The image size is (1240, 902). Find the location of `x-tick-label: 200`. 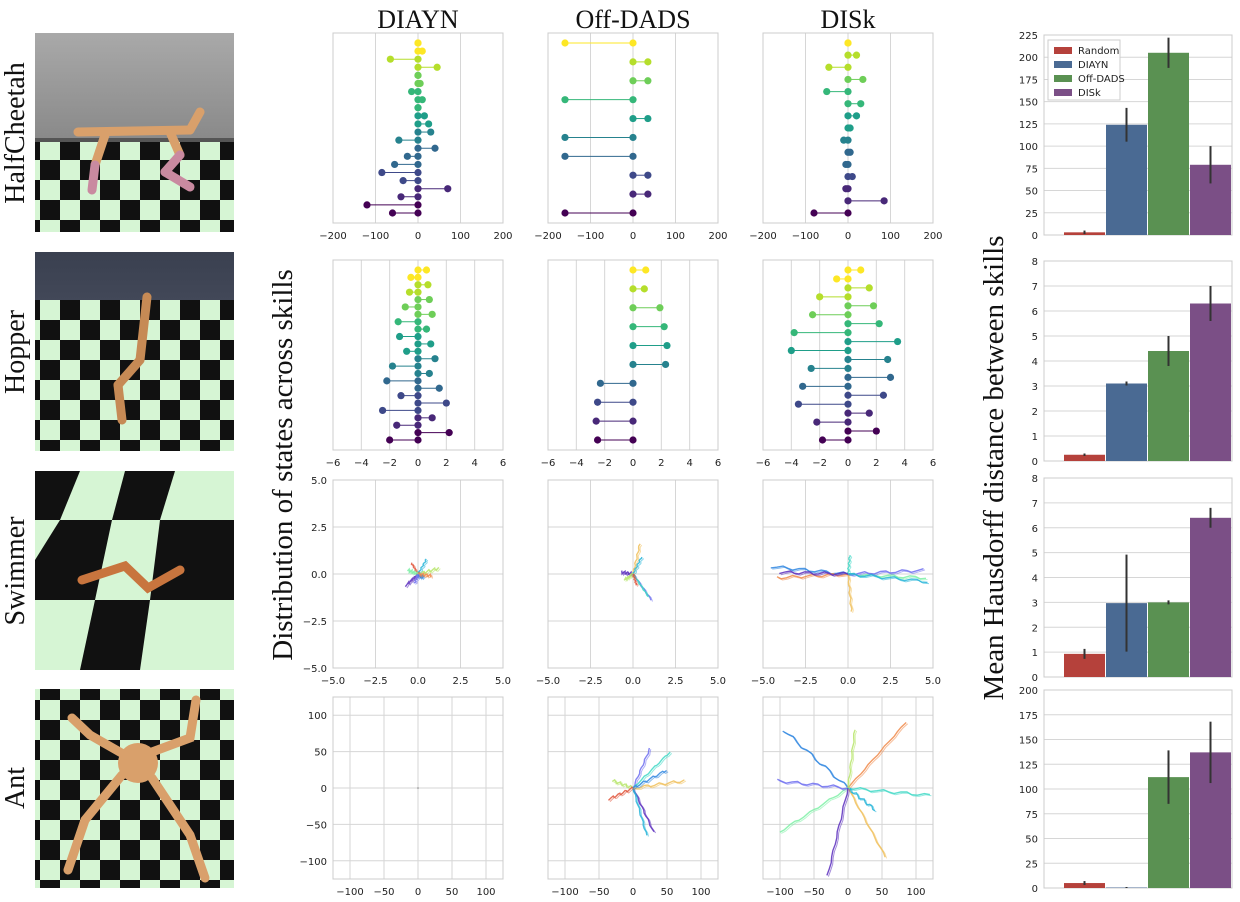

x-tick-label: 200 is located at coordinates (717, 236).